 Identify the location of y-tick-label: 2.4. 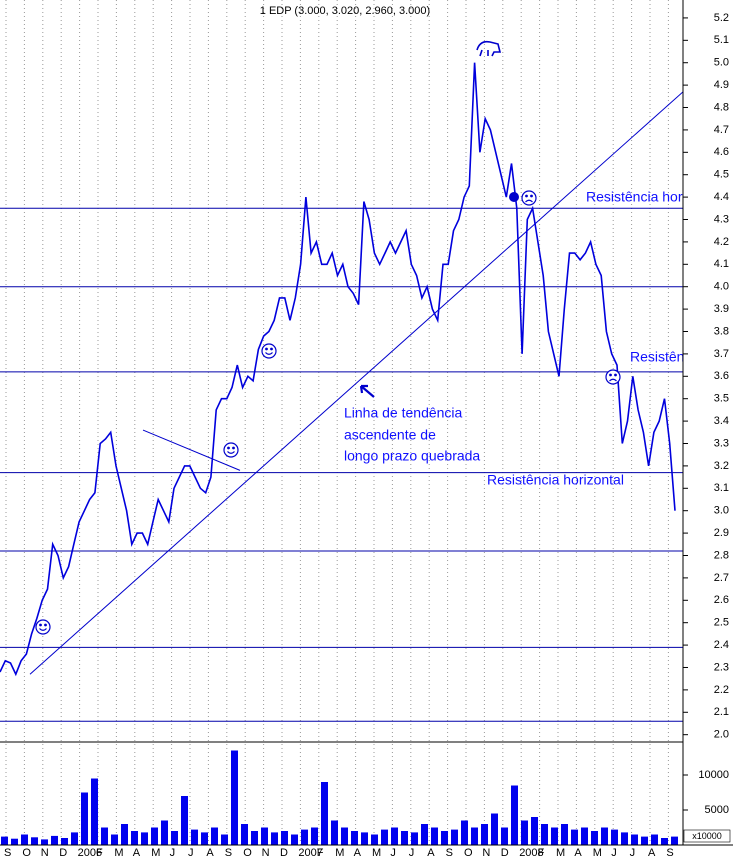
(721, 645).